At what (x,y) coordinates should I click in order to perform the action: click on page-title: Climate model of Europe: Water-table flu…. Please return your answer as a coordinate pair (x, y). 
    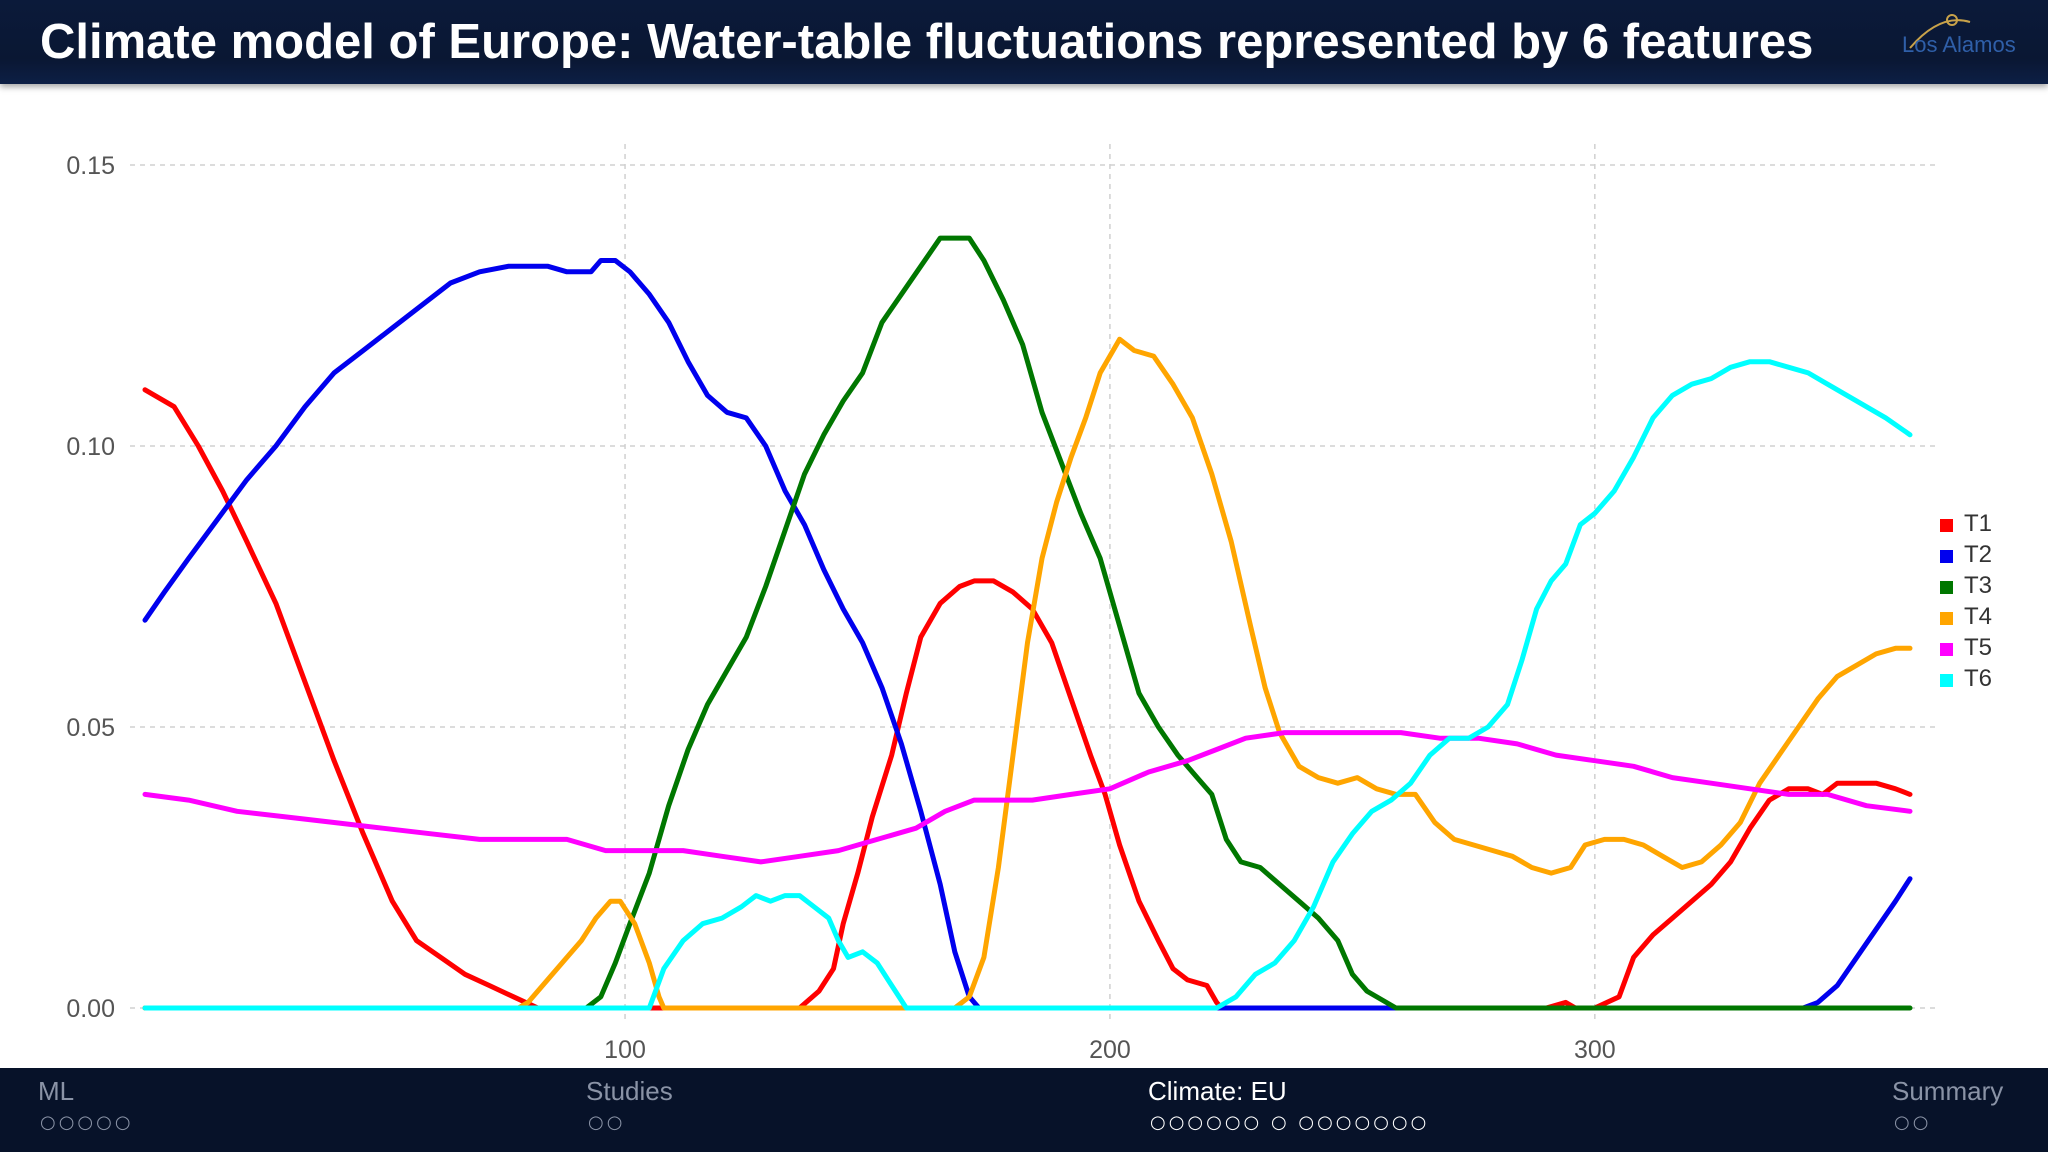
    Looking at the image, I should click on (927, 42).